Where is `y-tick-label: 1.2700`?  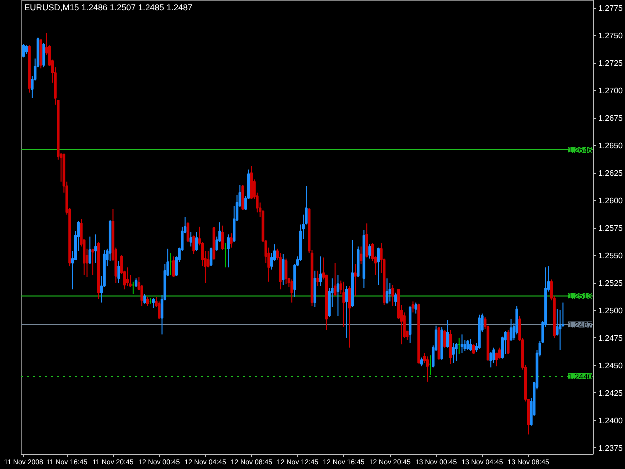 y-tick-label: 1.2700 is located at coordinates (611, 91).